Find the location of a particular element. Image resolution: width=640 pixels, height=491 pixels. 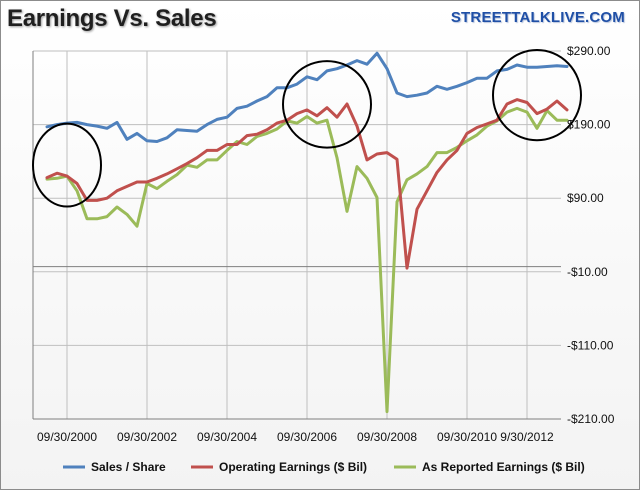

y-tick-label: $90.00 is located at coordinates (585, 198).